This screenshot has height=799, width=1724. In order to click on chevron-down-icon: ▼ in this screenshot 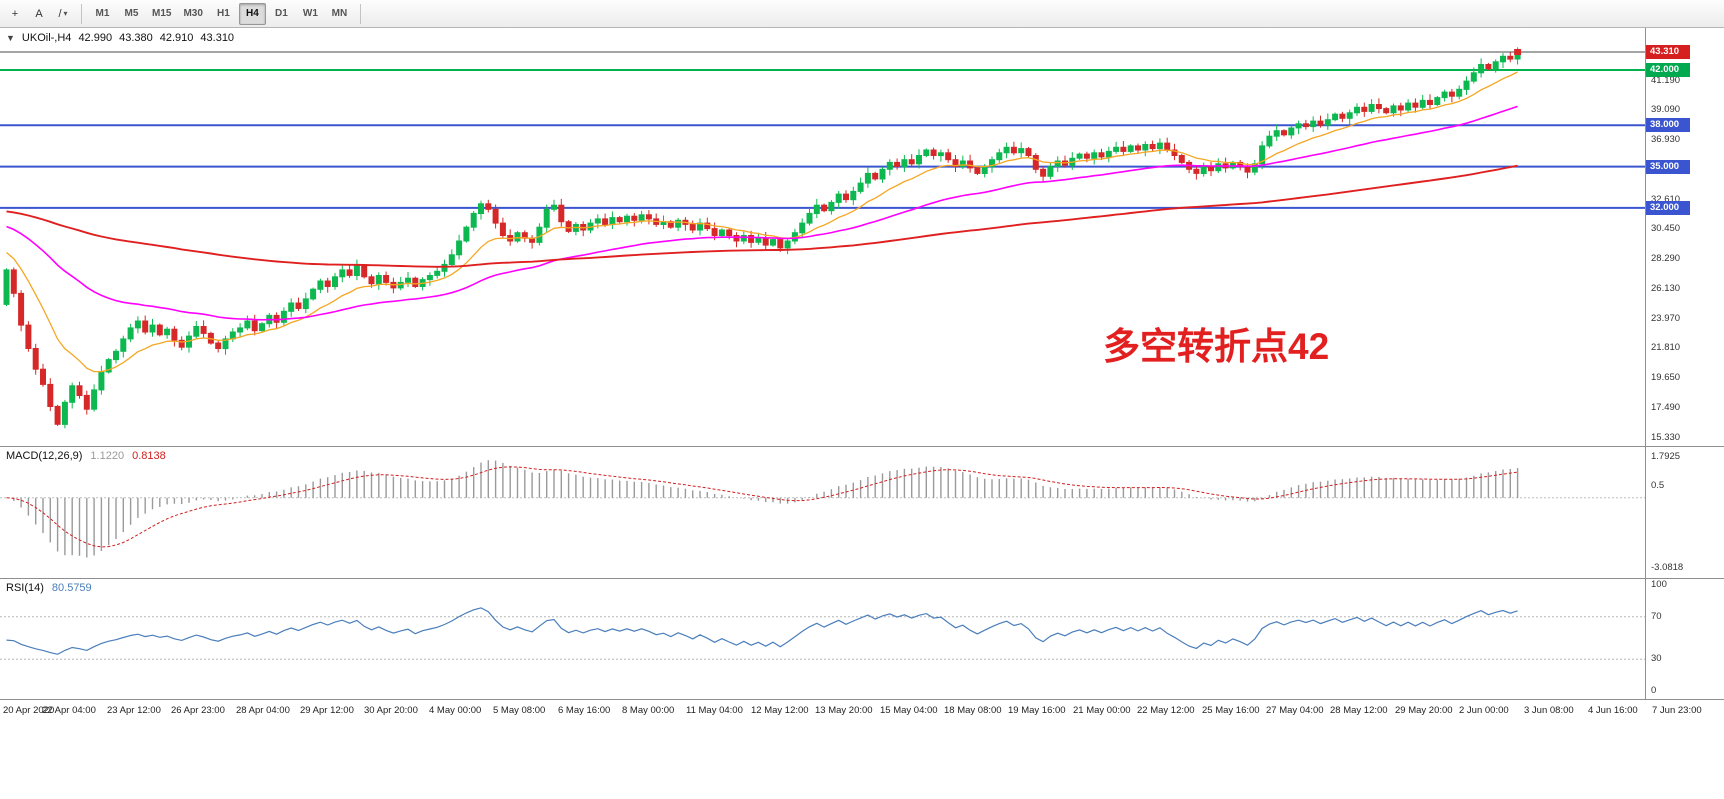, I will do `click(10, 38)`.